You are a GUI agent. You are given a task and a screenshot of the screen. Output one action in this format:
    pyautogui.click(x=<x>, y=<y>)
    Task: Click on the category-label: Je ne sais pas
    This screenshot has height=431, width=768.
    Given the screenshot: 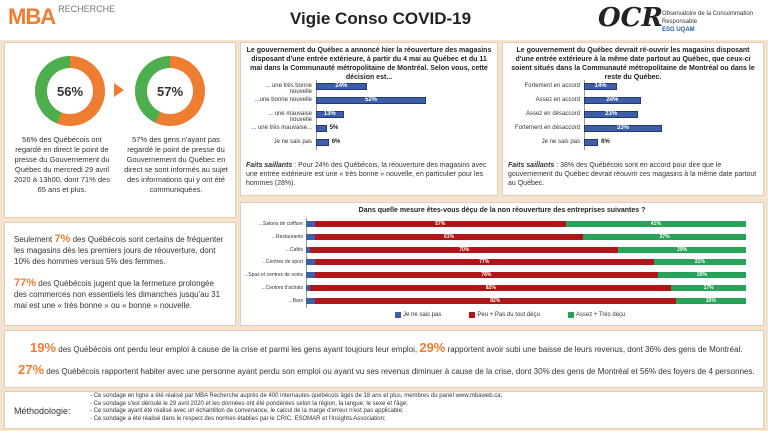 What is the action you would take?
    pyautogui.click(x=292, y=142)
    